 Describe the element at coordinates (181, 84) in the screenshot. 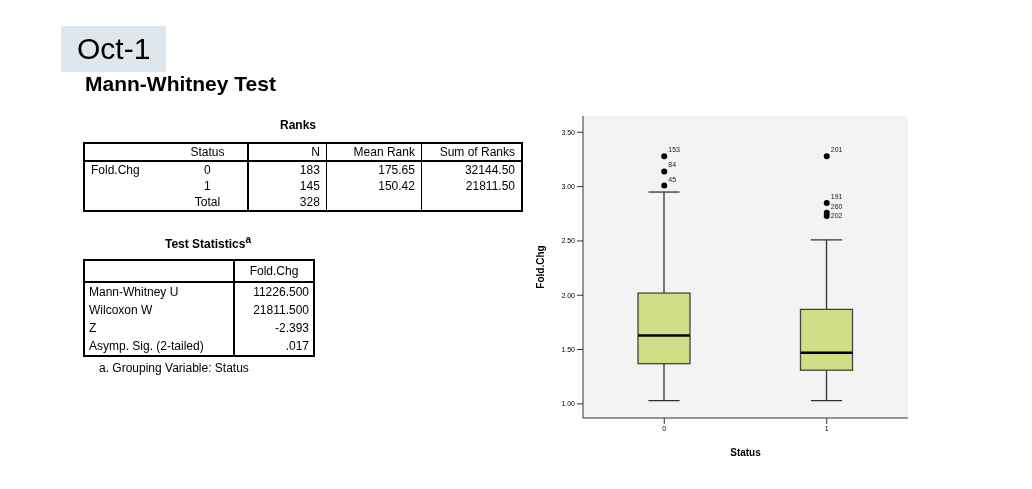

I see `text: Mann-Whitney Test` at that location.